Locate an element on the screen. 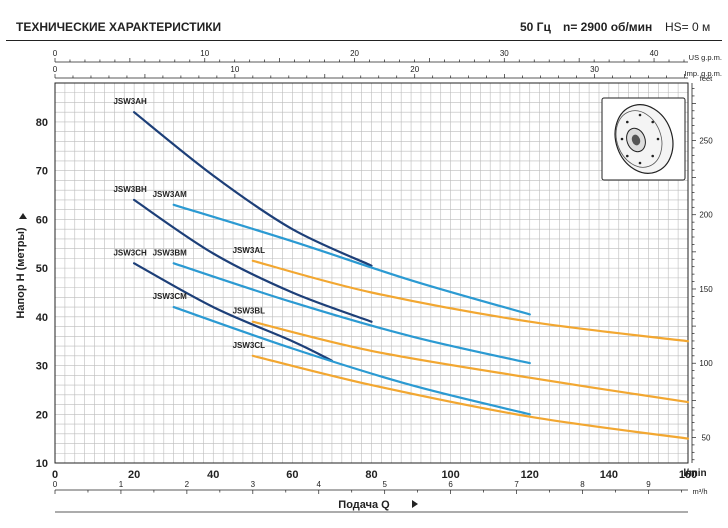  x-tick-label: 80 is located at coordinates (371, 475).